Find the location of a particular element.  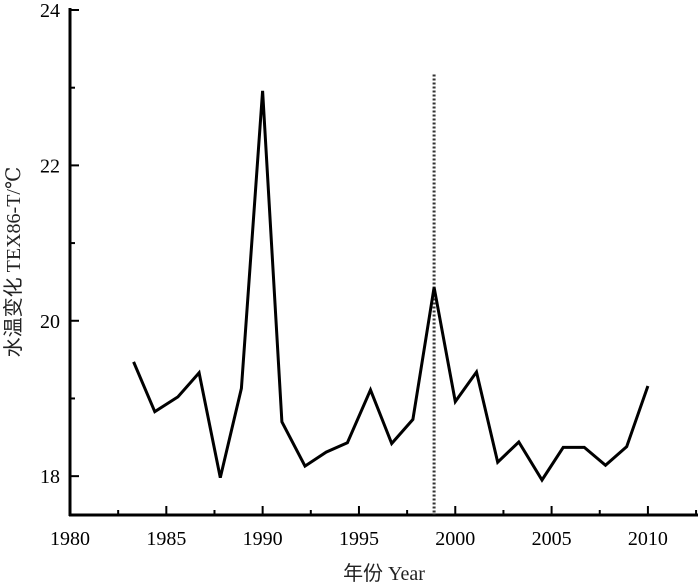

x-tick-label: 1980 is located at coordinates (70, 539).